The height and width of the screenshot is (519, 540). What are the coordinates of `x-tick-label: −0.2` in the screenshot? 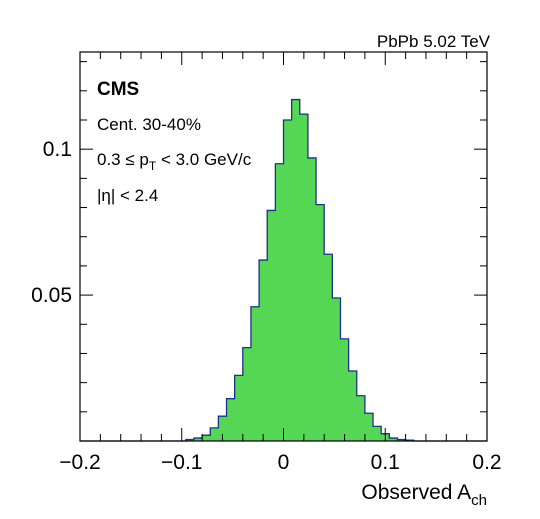 It's located at (79, 462).